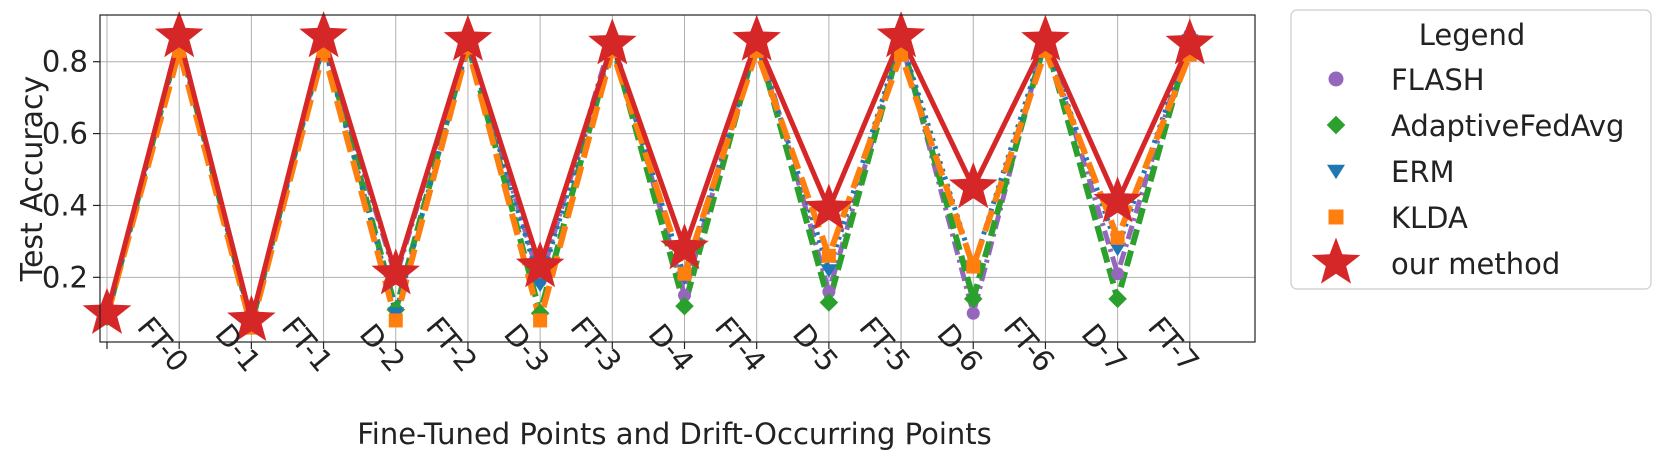 The height and width of the screenshot is (464, 1661). What do you see at coordinates (1423, 172) in the screenshot?
I see `legend-label: ERM` at bounding box center [1423, 172].